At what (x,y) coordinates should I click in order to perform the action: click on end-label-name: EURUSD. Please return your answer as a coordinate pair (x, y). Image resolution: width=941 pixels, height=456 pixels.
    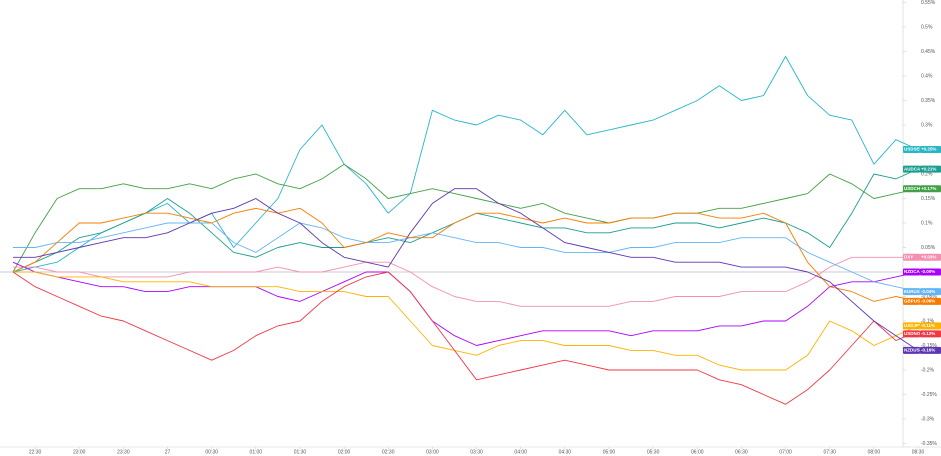
    Looking at the image, I should click on (914, 291).